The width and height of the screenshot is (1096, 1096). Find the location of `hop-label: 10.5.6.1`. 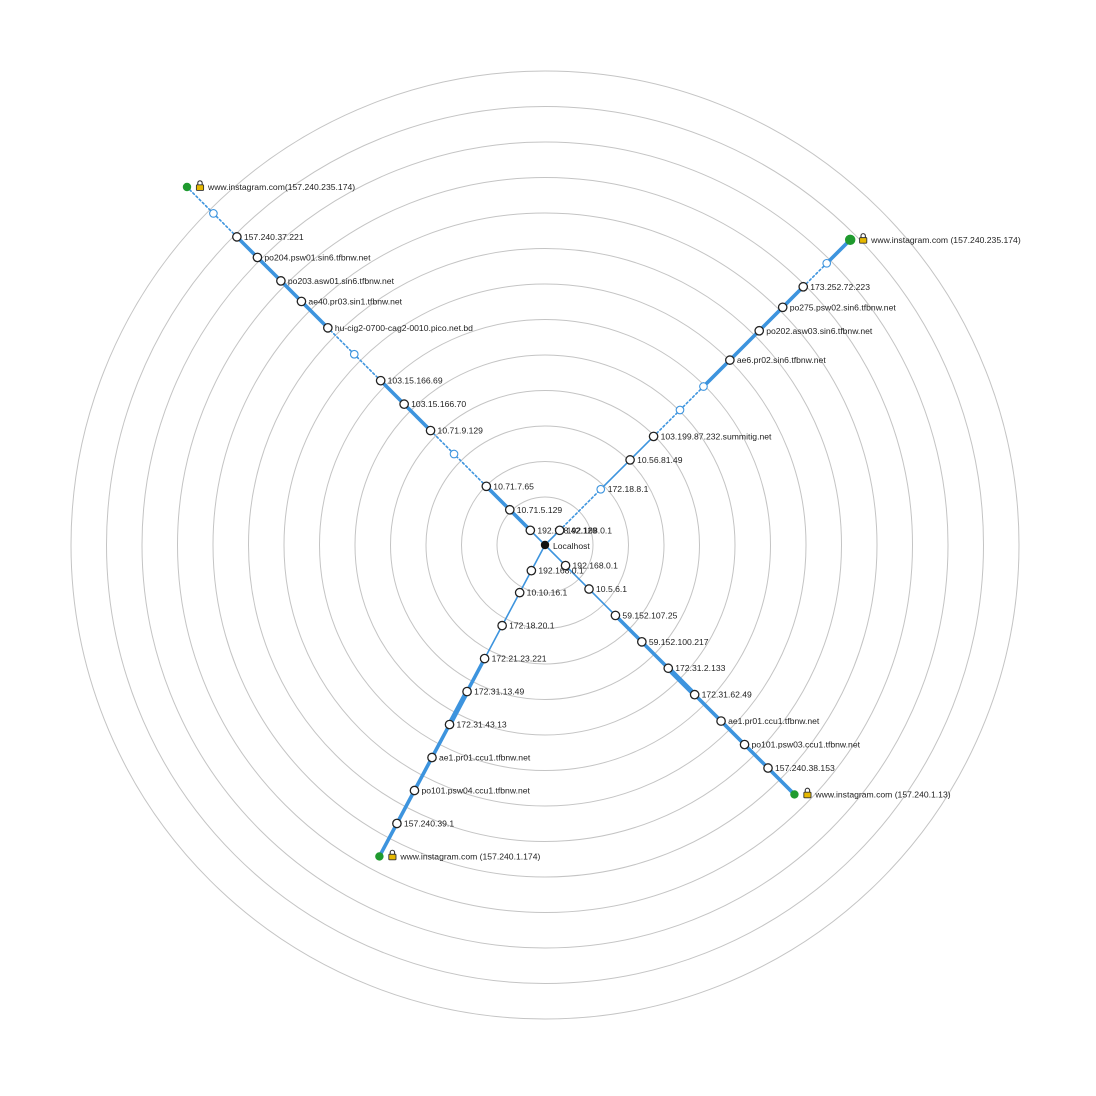

hop-label: 10.5.6.1 is located at coordinates (611, 589).